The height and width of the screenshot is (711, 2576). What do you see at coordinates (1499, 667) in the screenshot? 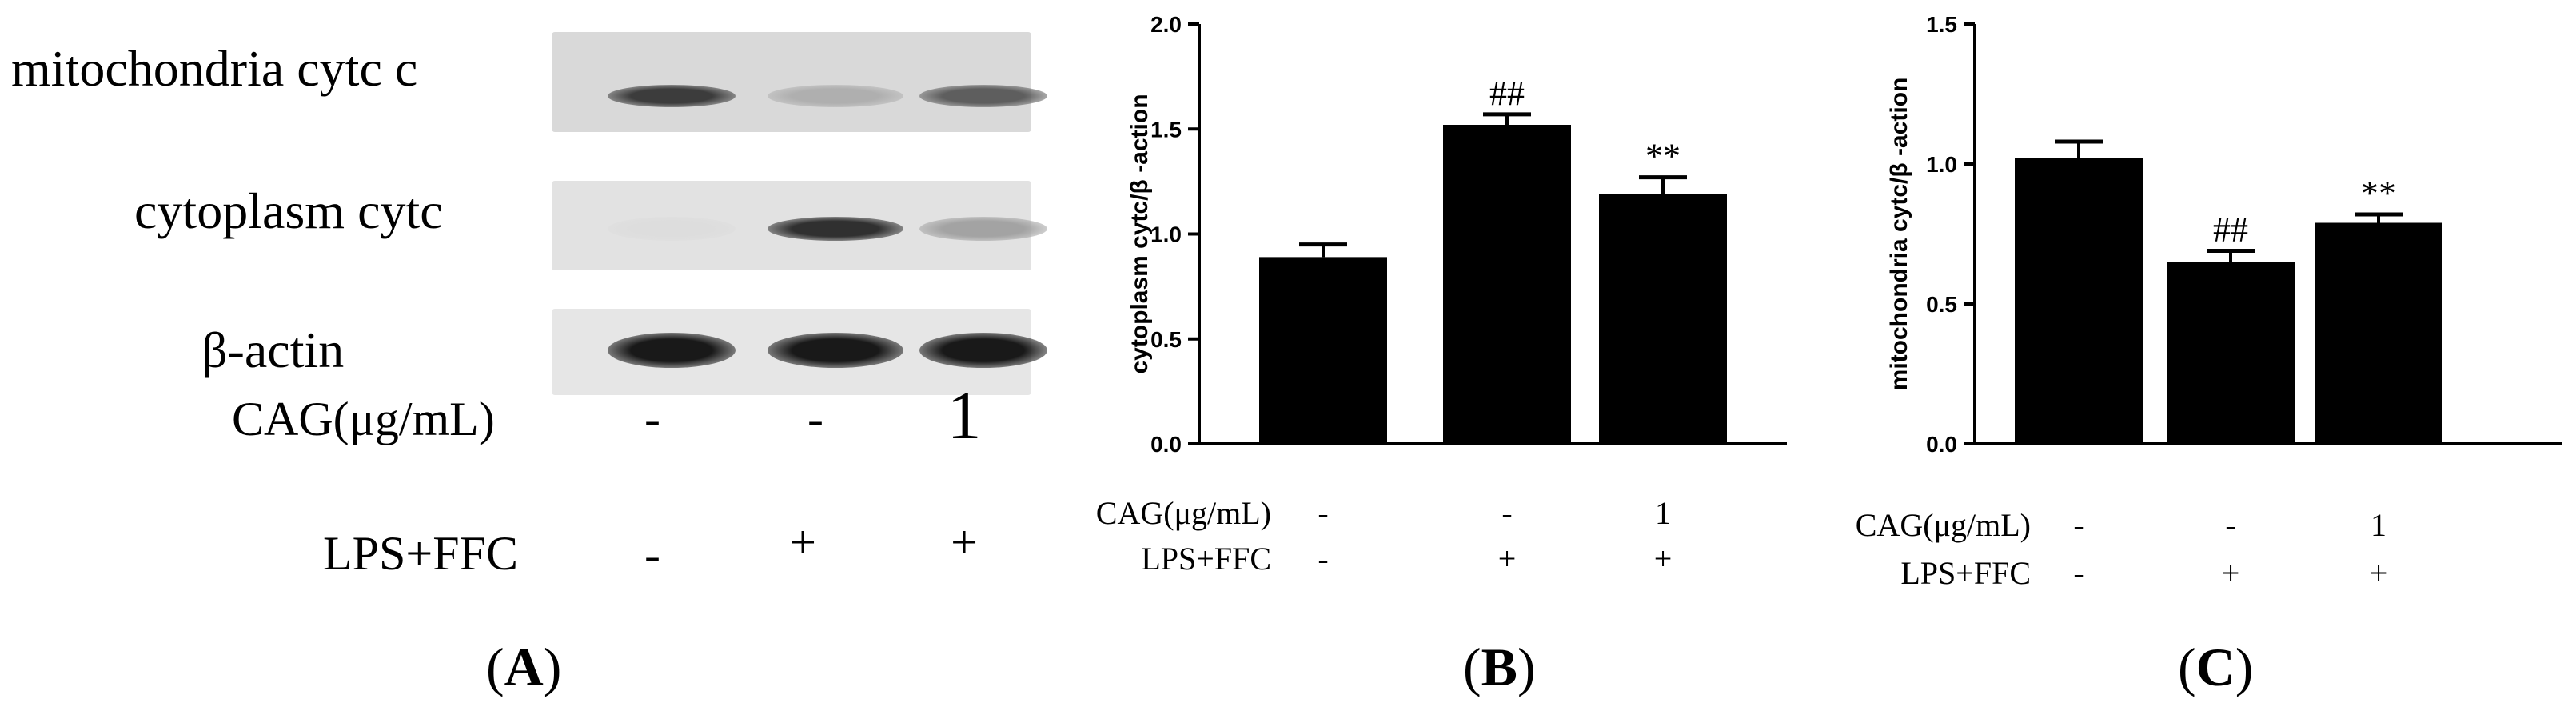
I see `panel-letter-b: (B)` at bounding box center [1499, 667].